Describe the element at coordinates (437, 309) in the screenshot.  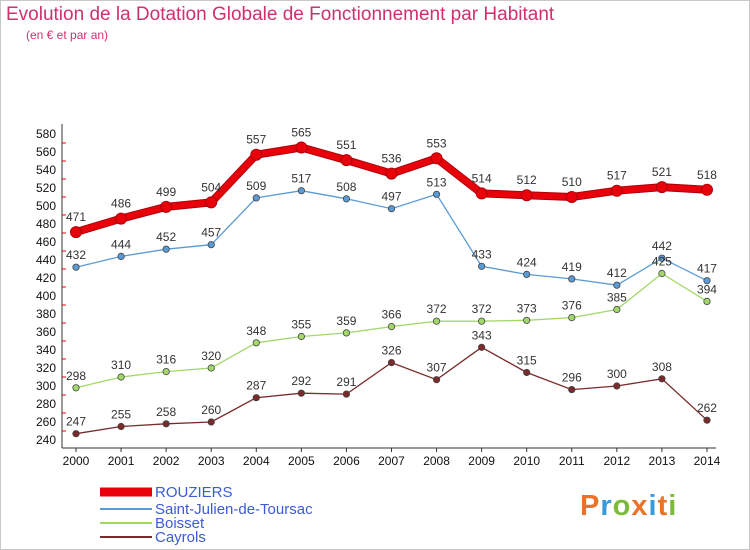
I see `data-label: 372` at that location.